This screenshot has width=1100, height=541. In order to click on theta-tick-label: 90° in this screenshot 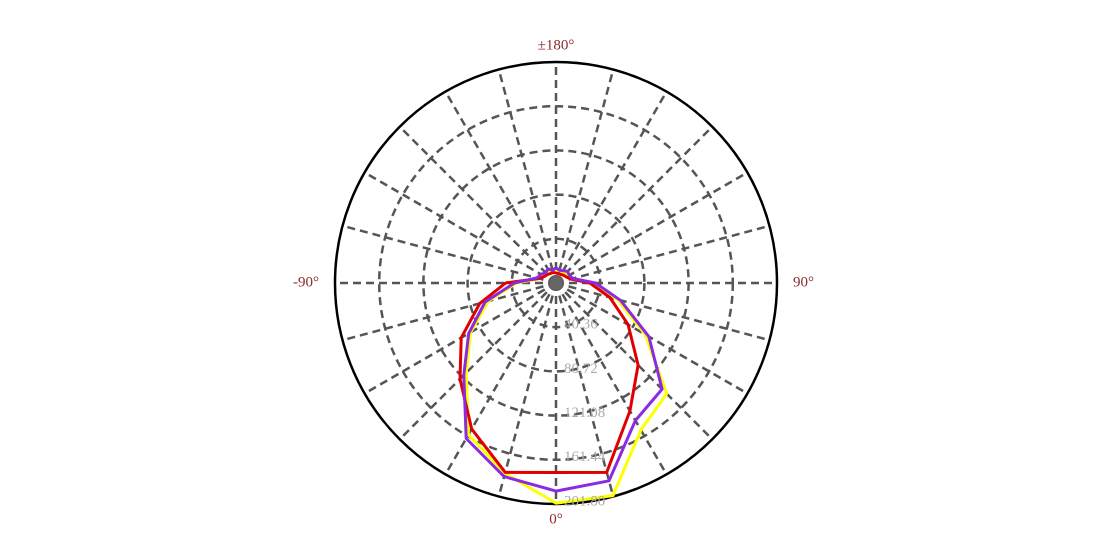, I will do `click(803, 282)`.